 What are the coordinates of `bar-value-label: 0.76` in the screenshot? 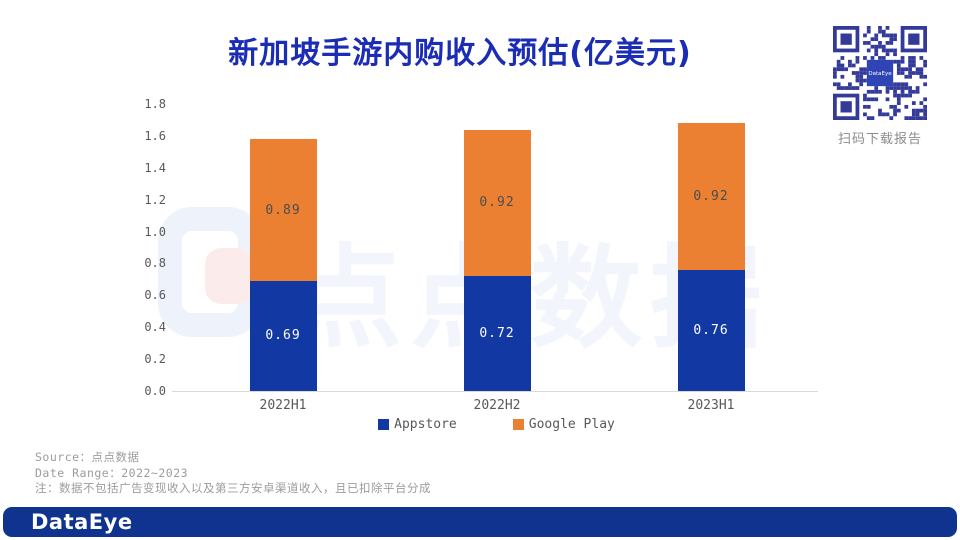 It's located at (711, 330).